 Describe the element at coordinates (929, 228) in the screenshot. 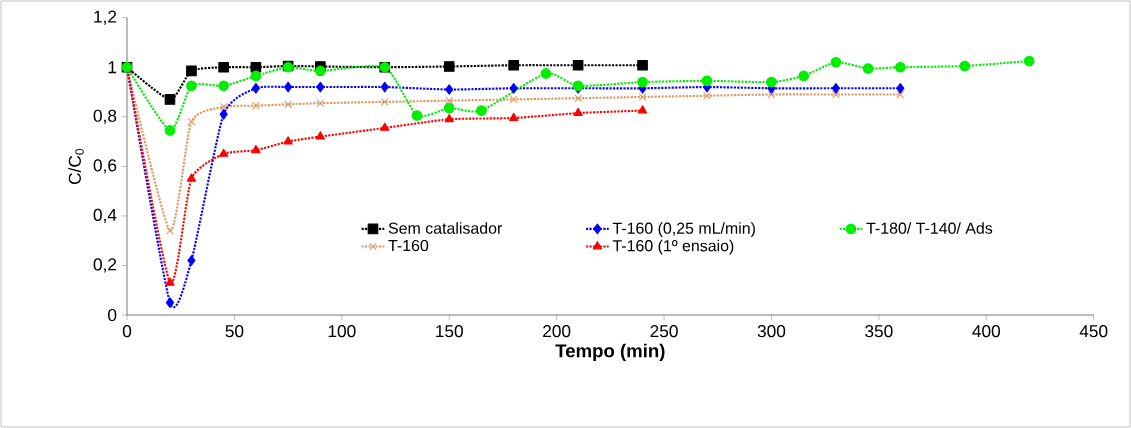

I see `legend-label: T-180/ T-140/ Ads` at that location.